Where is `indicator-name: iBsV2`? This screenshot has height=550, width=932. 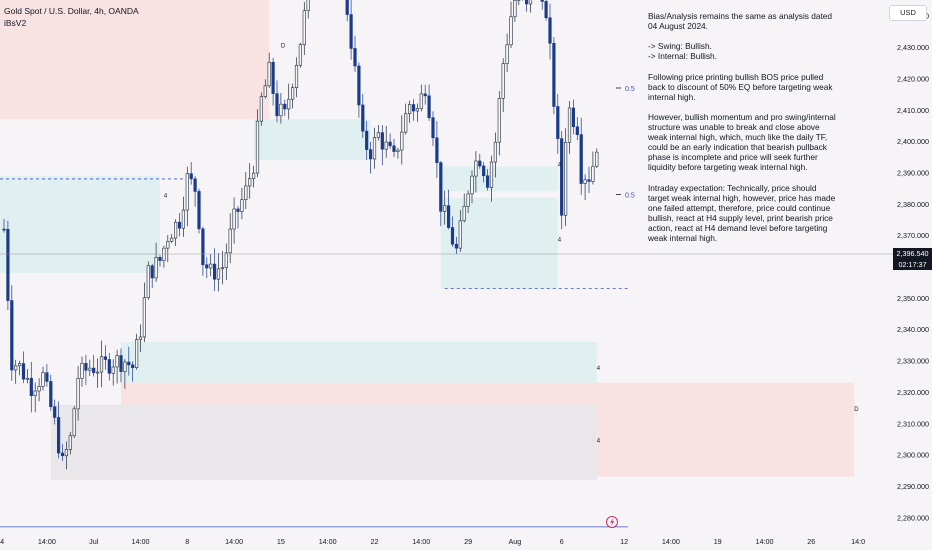
indicator-name: iBsV2 is located at coordinates (15, 23).